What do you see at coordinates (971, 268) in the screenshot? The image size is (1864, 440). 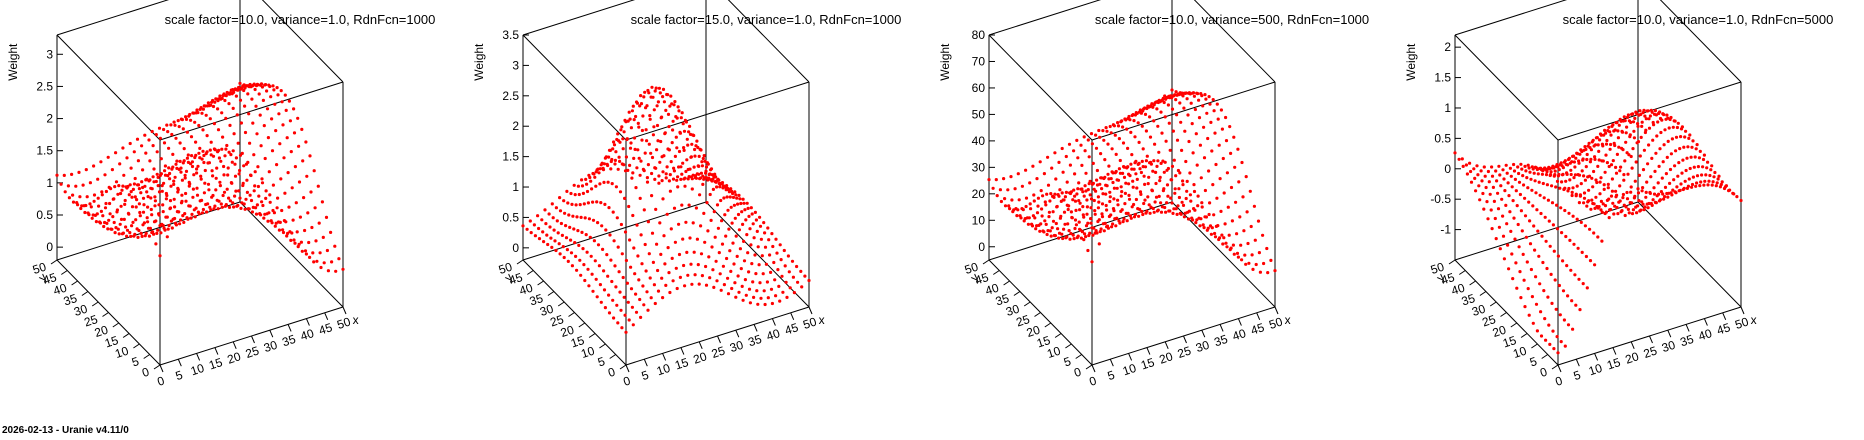 I see `y-tick-label: 50` at bounding box center [971, 268].